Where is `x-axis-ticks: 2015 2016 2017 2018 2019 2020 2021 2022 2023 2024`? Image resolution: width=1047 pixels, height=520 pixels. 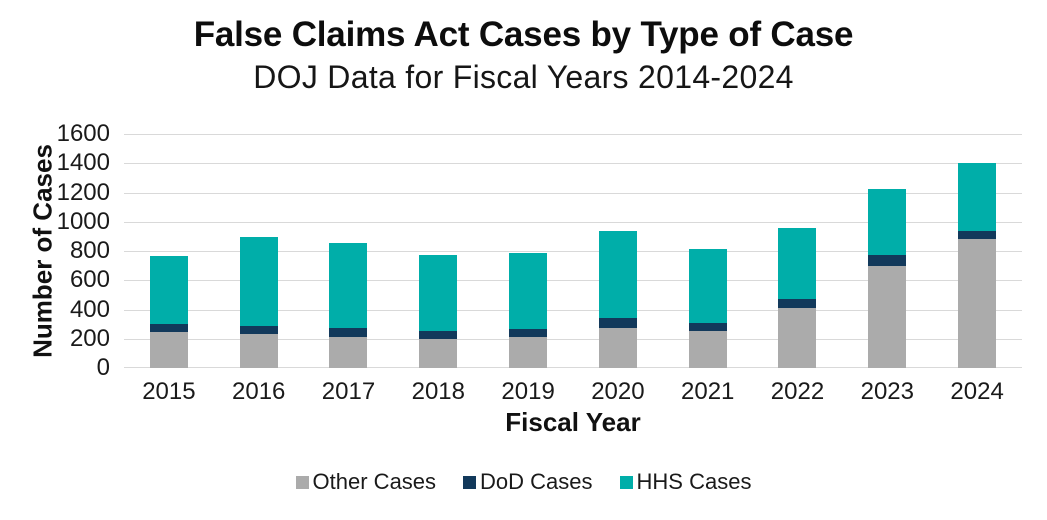 x-axis-ticks: 2015 2016 2017 2018 2019 2020 2021 2022 2023 2024 is located at coordinates (573, 392).